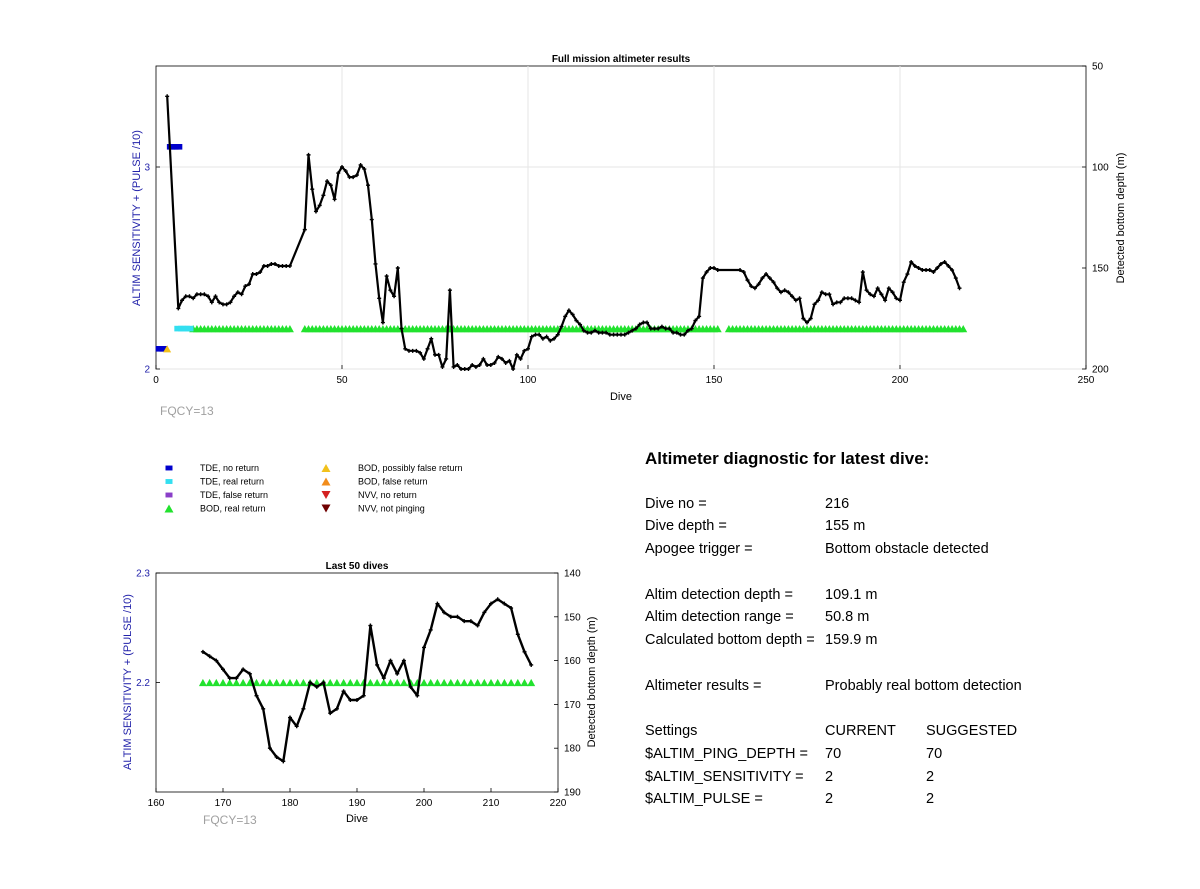 This screenshot has width=1200, height=889. What do you see at coordinates (719, 617) in the screenshot?
I see `diag-label-detection-range: Altim detection range =` at bounding box center [719, 617].